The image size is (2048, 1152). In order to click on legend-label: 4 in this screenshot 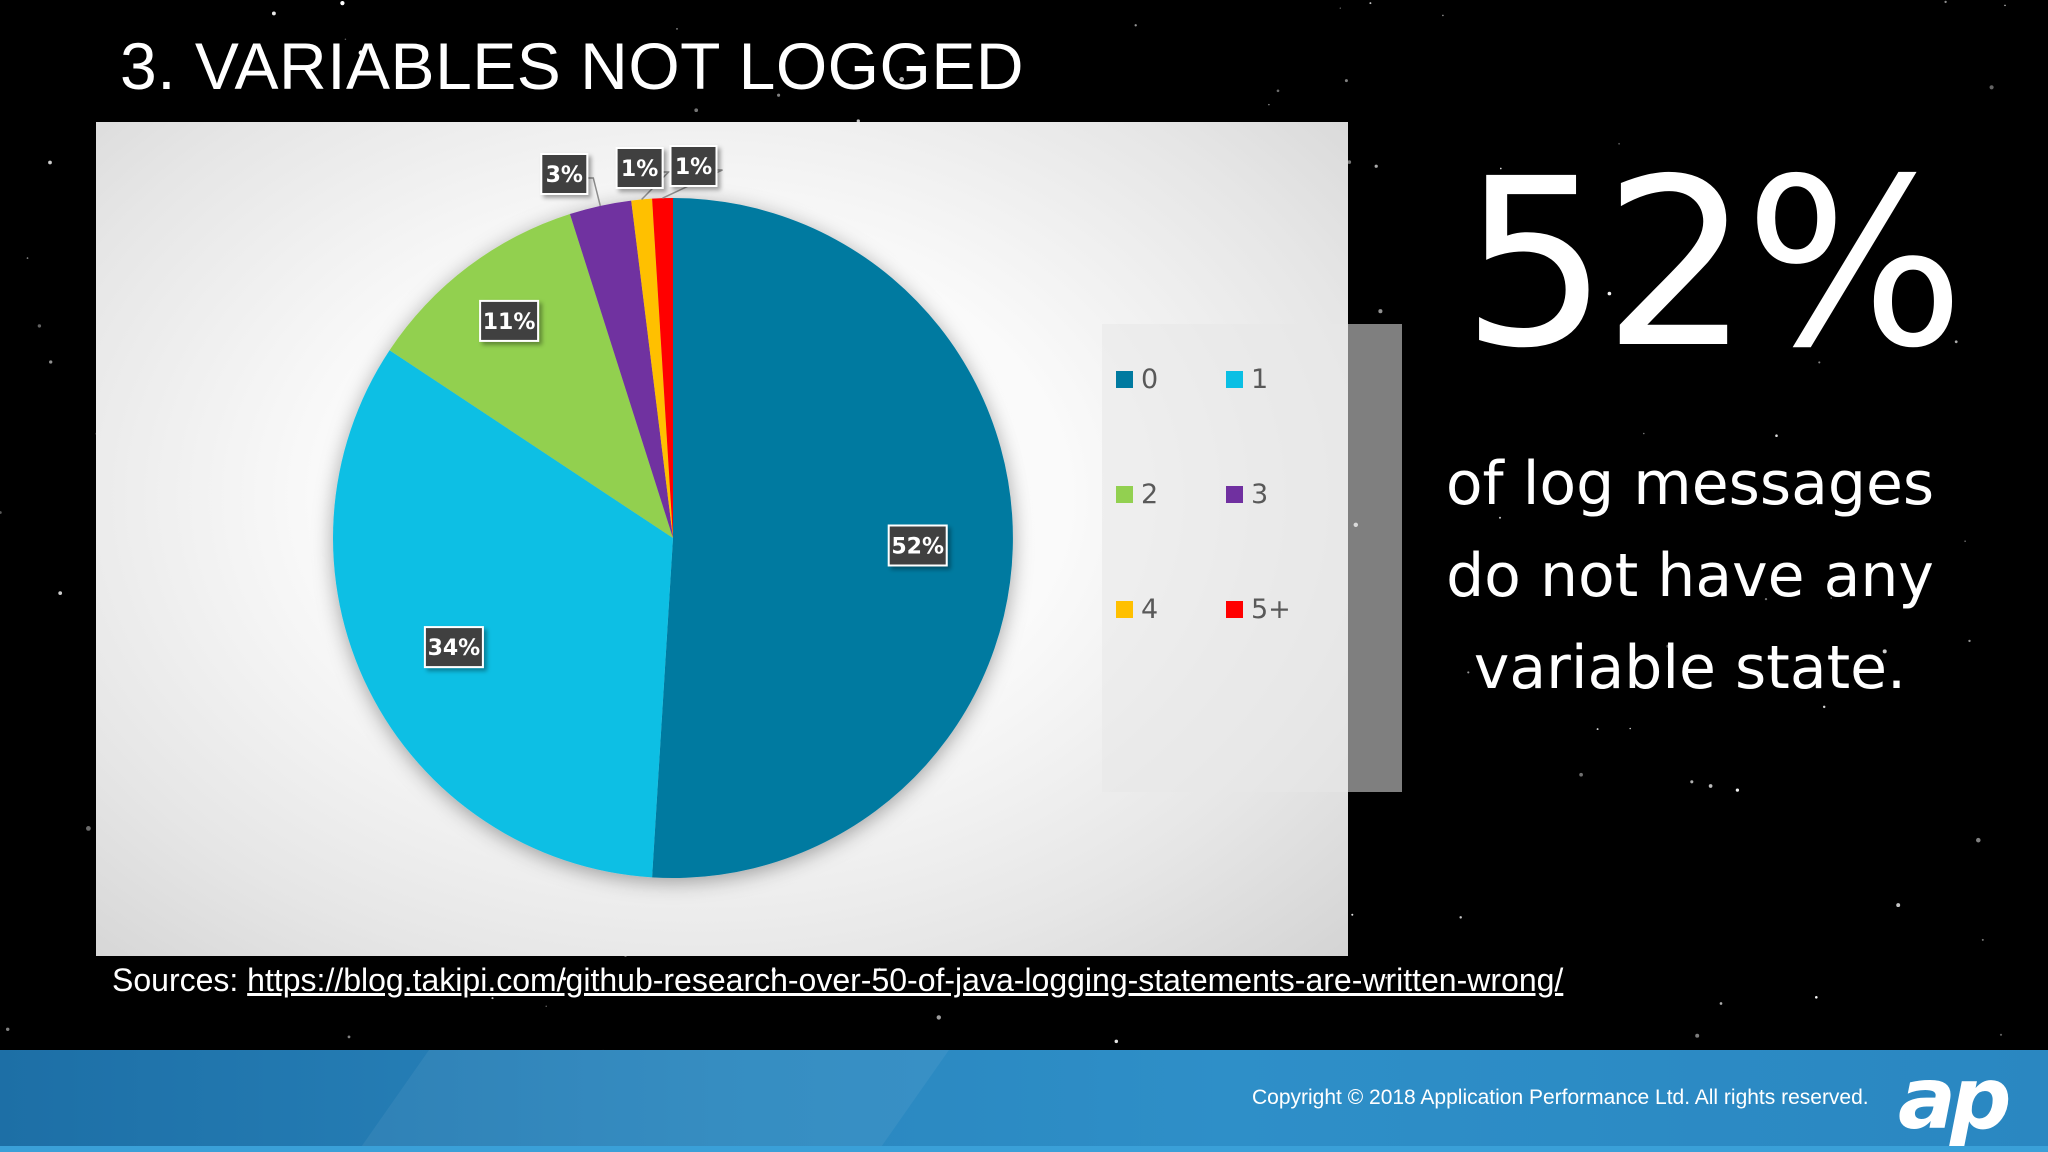, I will do `click(1150, 609)`.